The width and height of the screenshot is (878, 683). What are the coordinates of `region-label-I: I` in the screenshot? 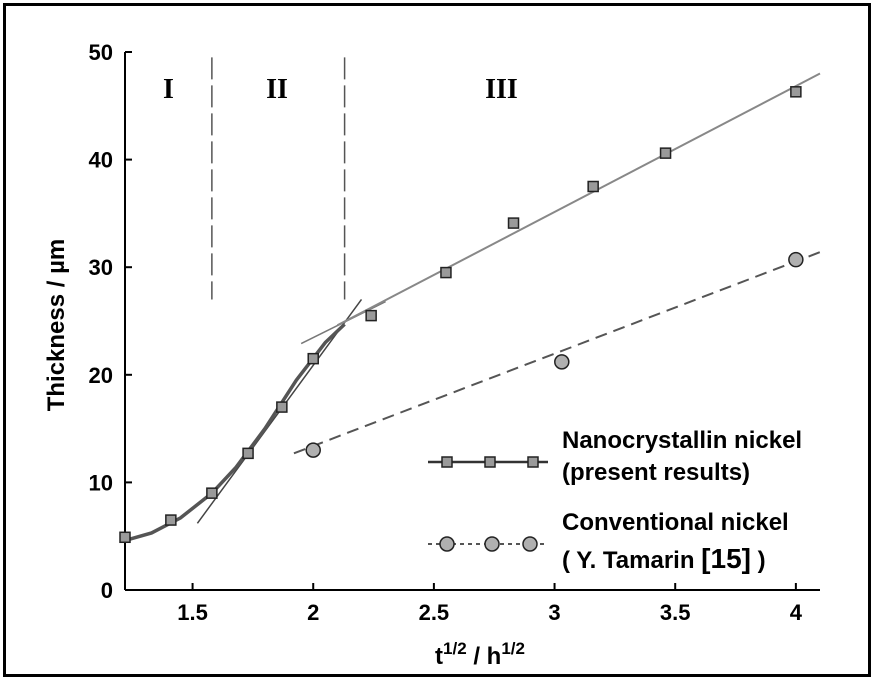 It's located at (168, 89).